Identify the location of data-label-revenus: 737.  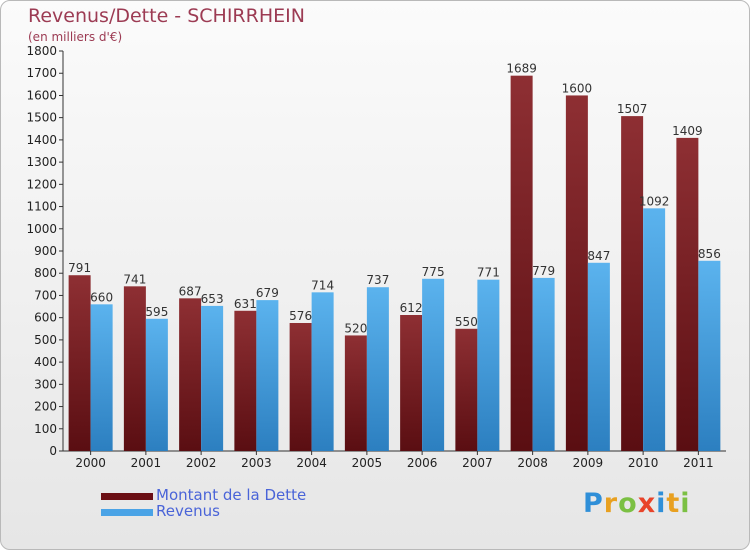
(377, 280).